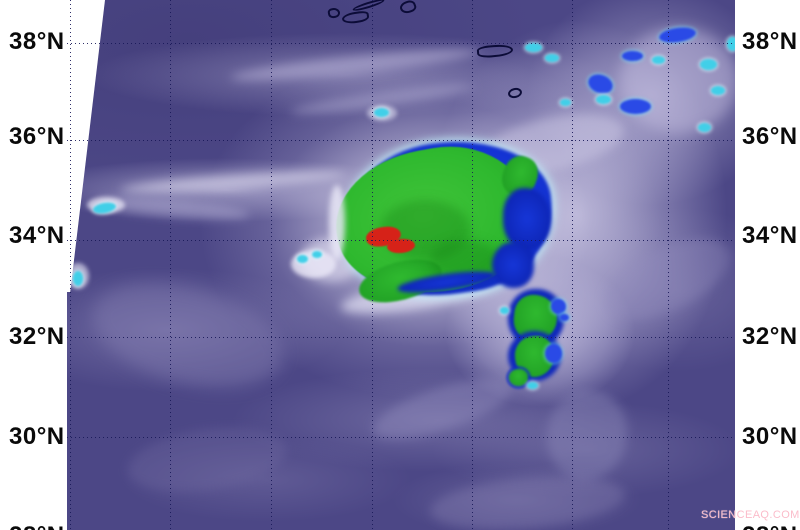 Image resolution: width=800 pixels, height=530 pixels. I want to click on latitude-label-left-36n: 36°N, so click(37, 136).